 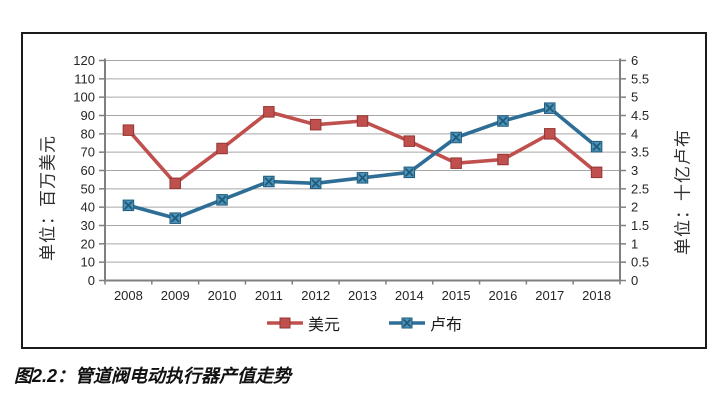 I want to click on x-axis-category-label: 2008, so click(x=128, y=295).